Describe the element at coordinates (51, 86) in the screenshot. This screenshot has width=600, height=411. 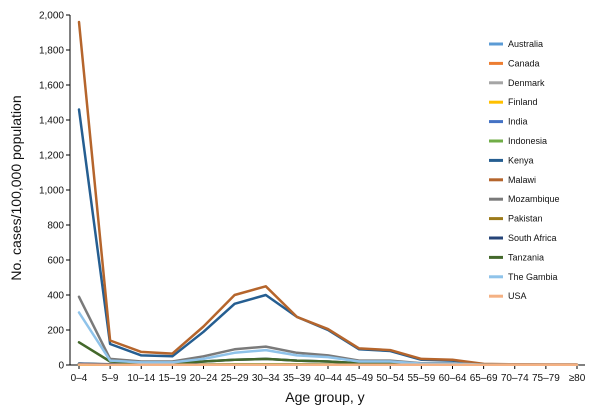
I see `y-tick-label: 1,600` at that location.